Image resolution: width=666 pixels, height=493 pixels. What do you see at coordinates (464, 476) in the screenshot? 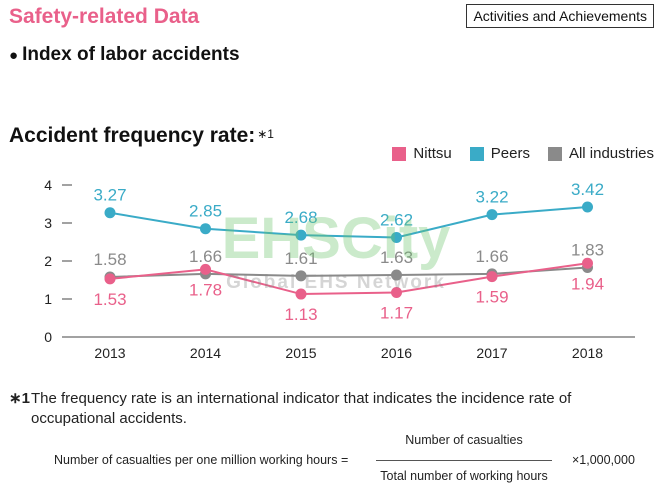
I see `formula-denominator: Total number of working hours` at bounding box center [464, 476].